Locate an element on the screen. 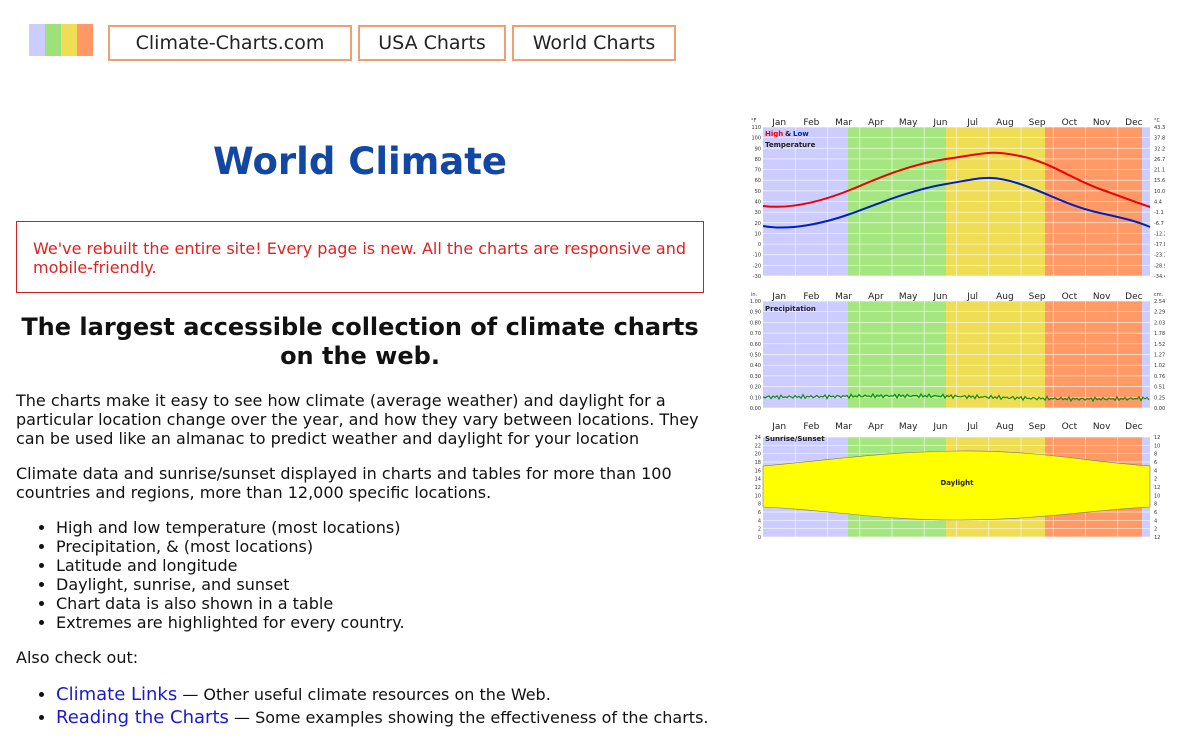  month-label: Jan is located at coordinates (778, 123).